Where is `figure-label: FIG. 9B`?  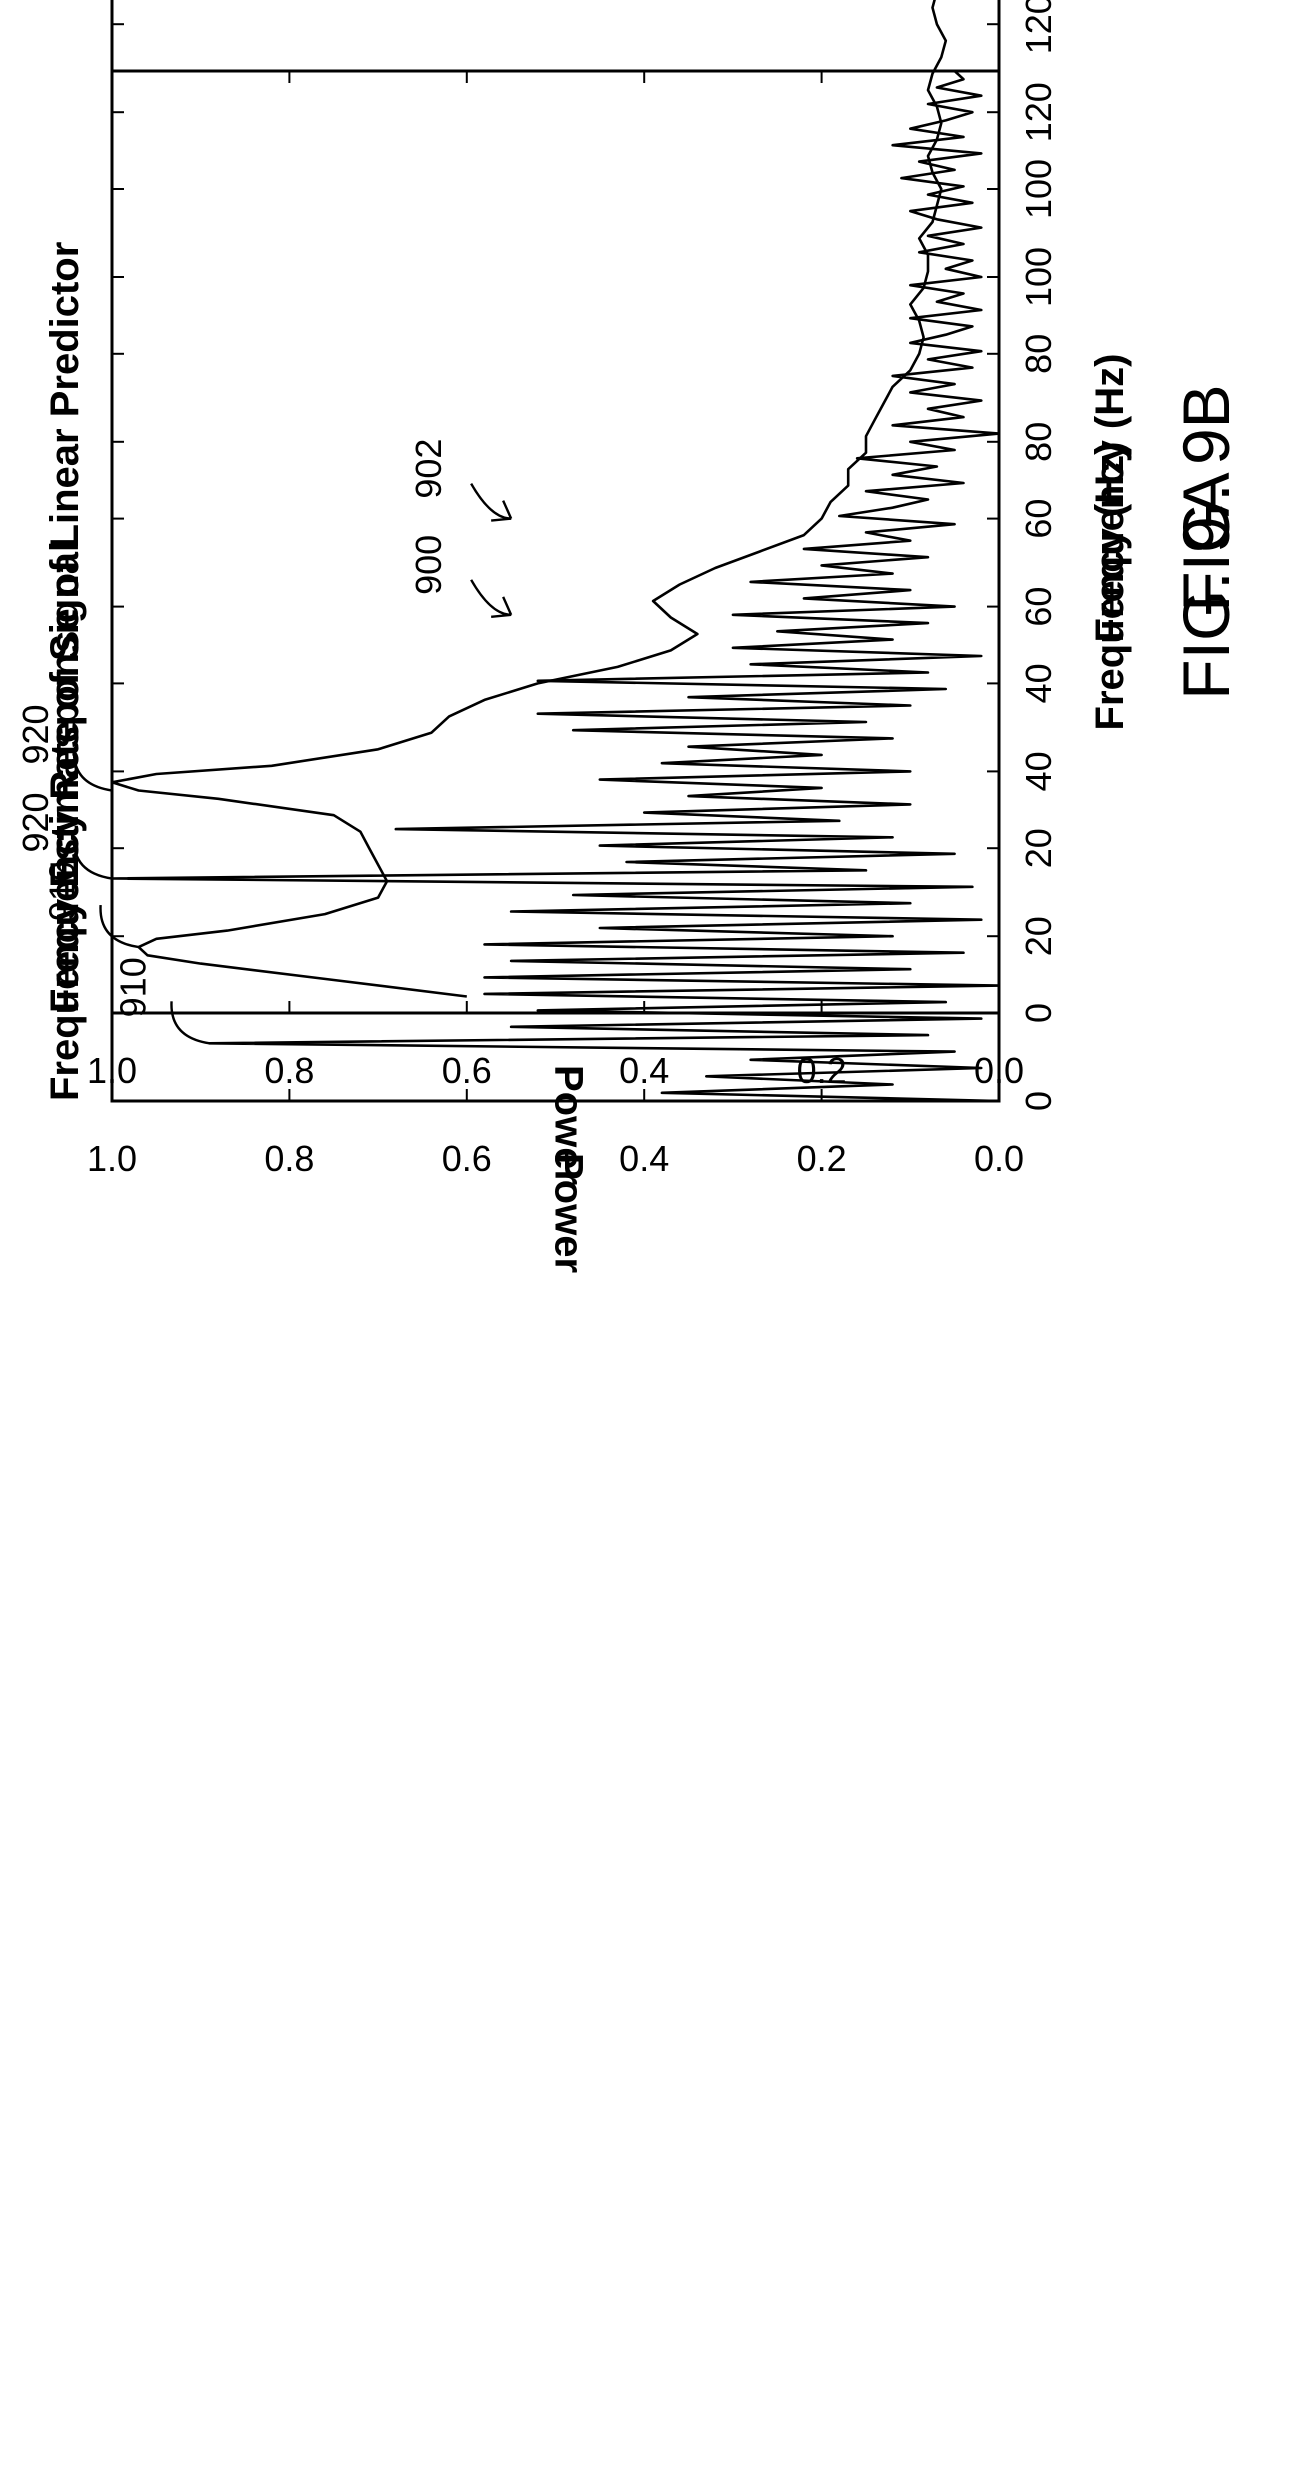 figure-label: FIG. 9B is located at coordinates (1206, 497).